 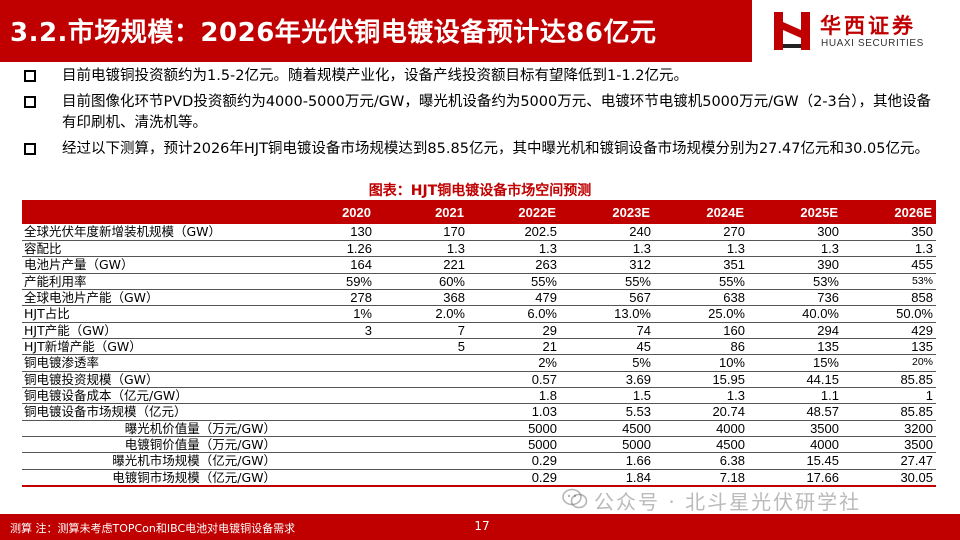 What do you see at coordinates (327, 265) in the screenshot?
I see `table-cell: 164` at bounding box center [327, 265].